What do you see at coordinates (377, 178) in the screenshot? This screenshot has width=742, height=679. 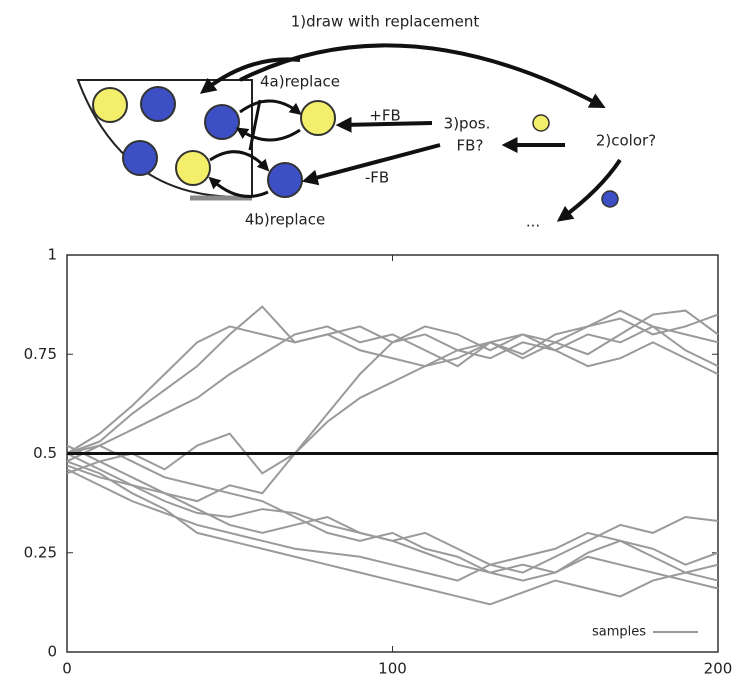 I see `label: -FB` at bounding box center [377, 178].